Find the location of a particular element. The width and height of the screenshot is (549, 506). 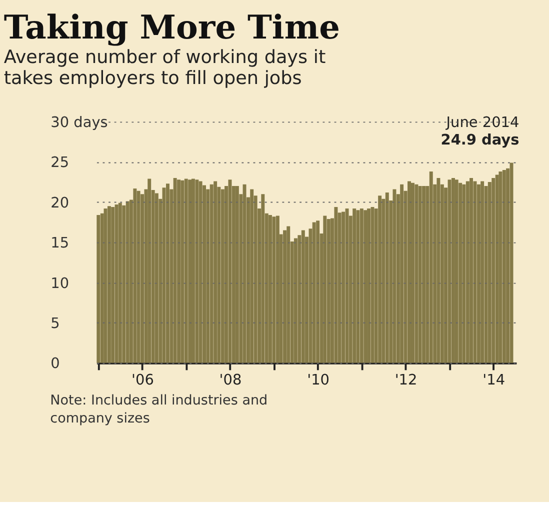

chart-title: Taking More Time is located at coordinates (172, 27).